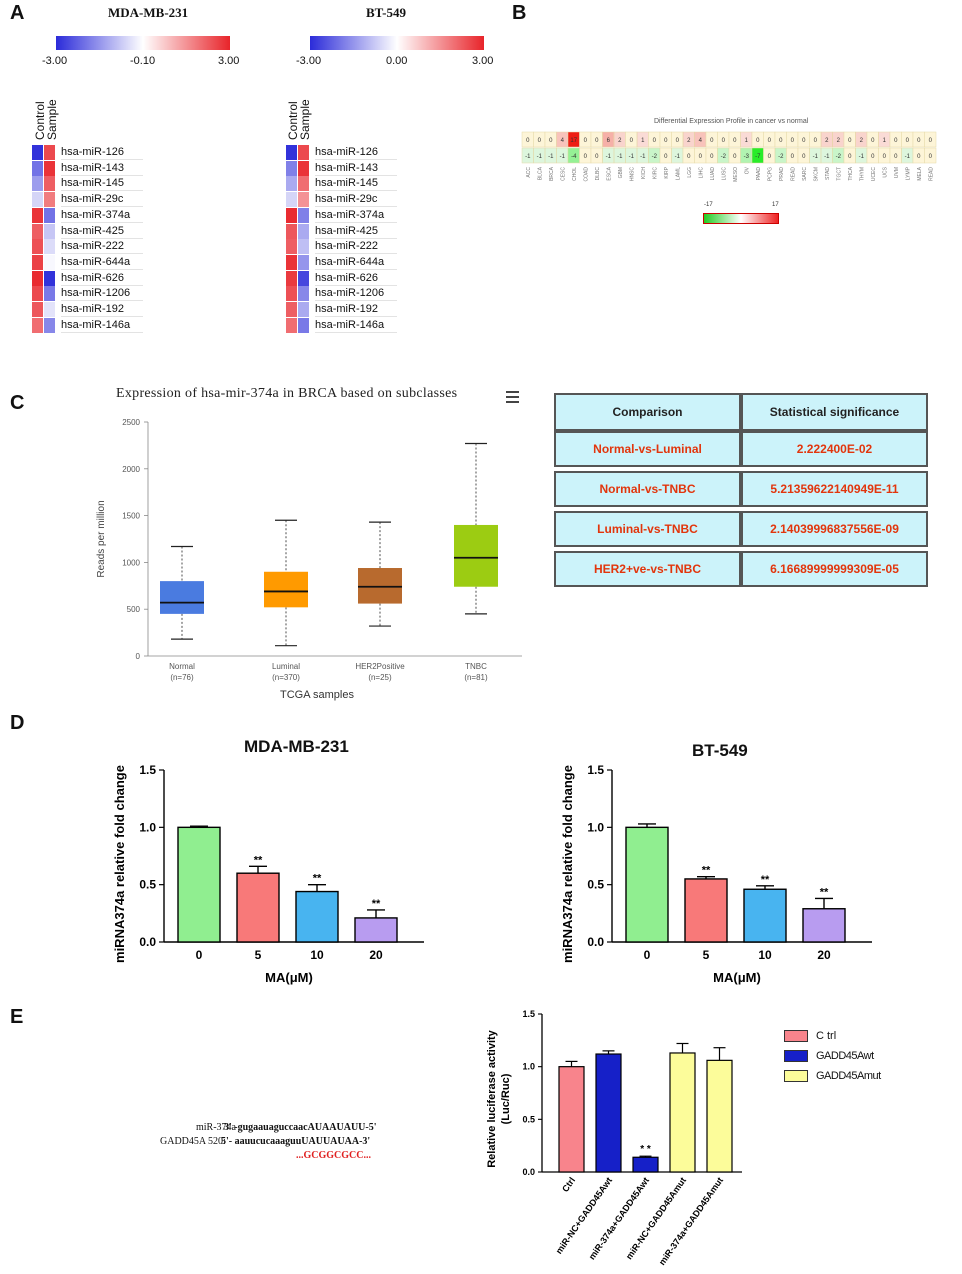  I want to click on profile-scale-min: -17, so click(708, 205).